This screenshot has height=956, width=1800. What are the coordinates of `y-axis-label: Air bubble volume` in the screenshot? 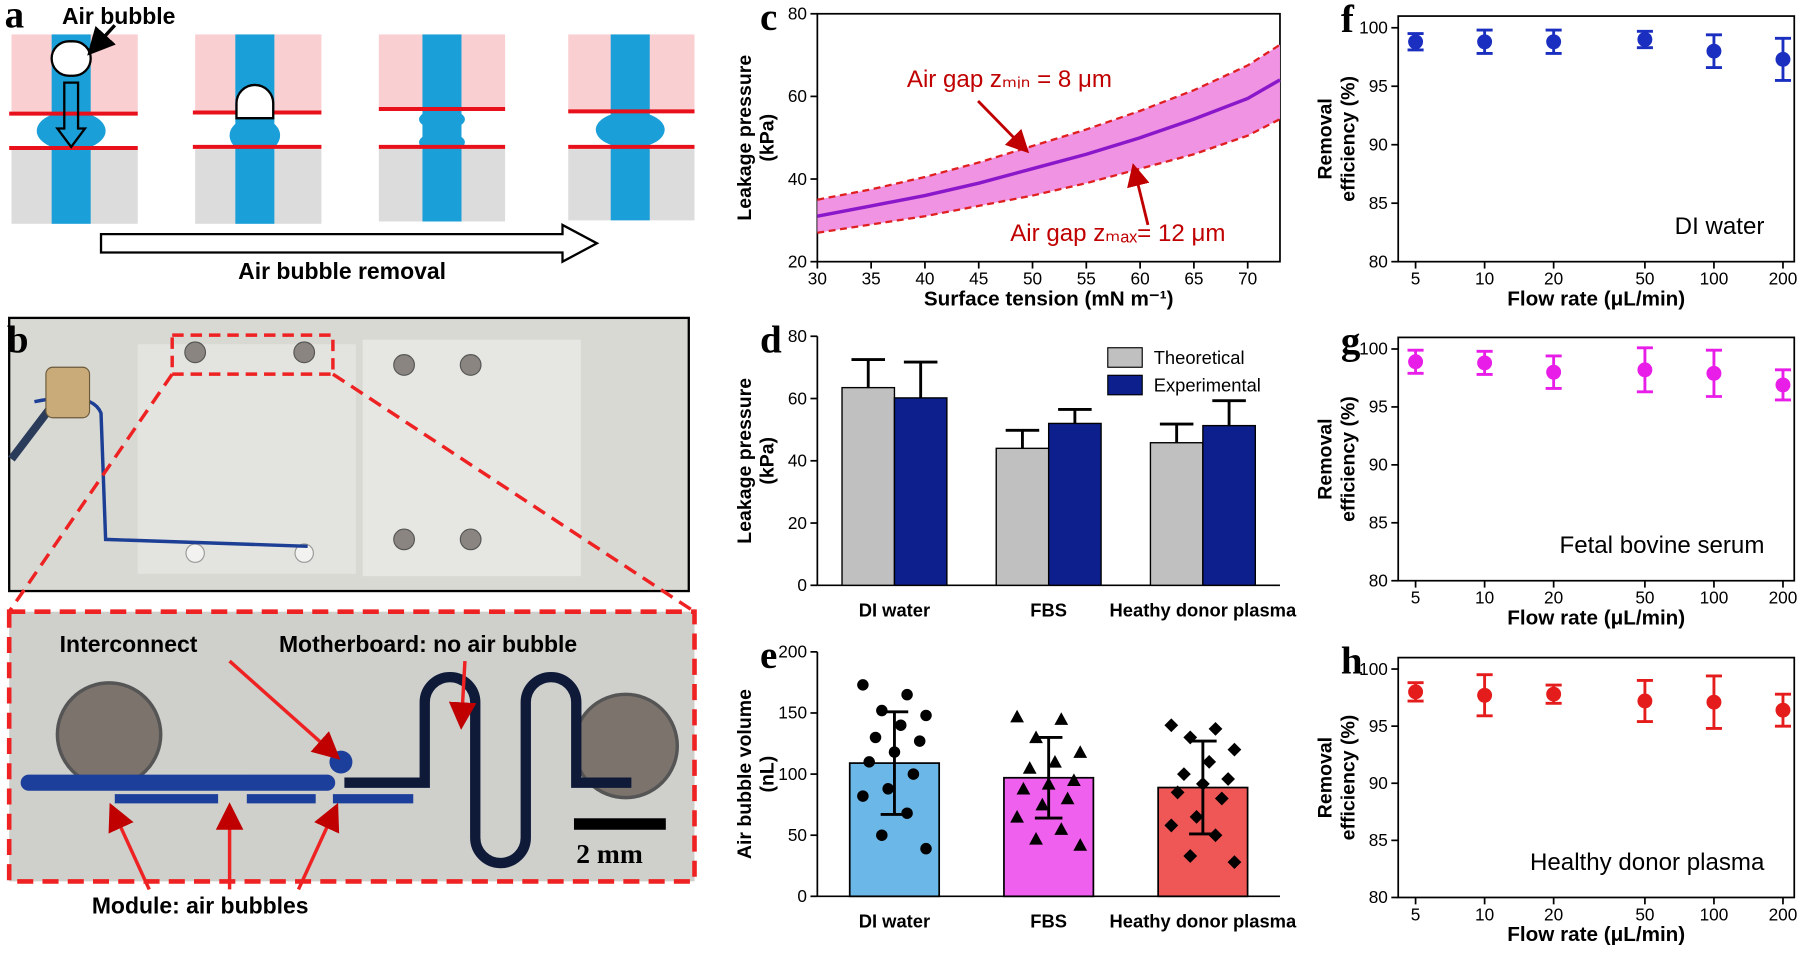 It's located at (745, 774).